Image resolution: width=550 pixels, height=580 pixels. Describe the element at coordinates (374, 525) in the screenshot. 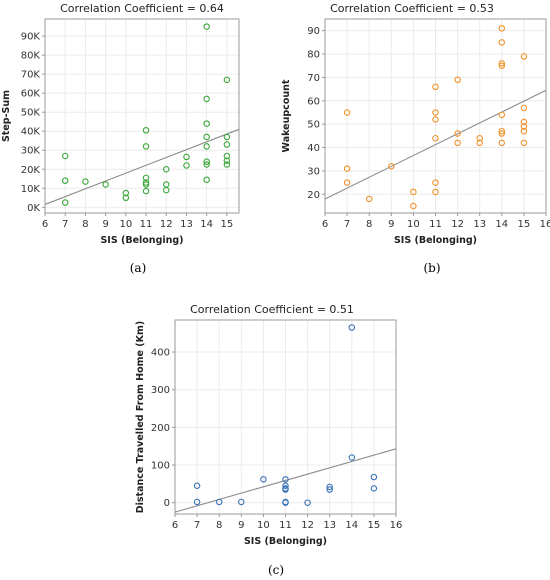

I see `x-tick-label: 15` at that location.